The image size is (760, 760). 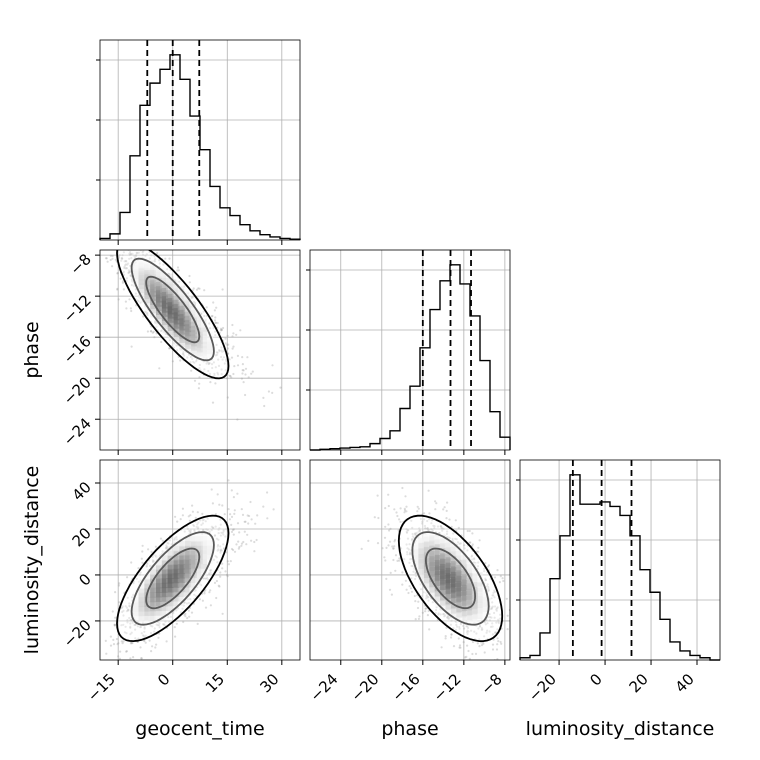 I want to click on contour-1σ, so click(x=173, y=309).